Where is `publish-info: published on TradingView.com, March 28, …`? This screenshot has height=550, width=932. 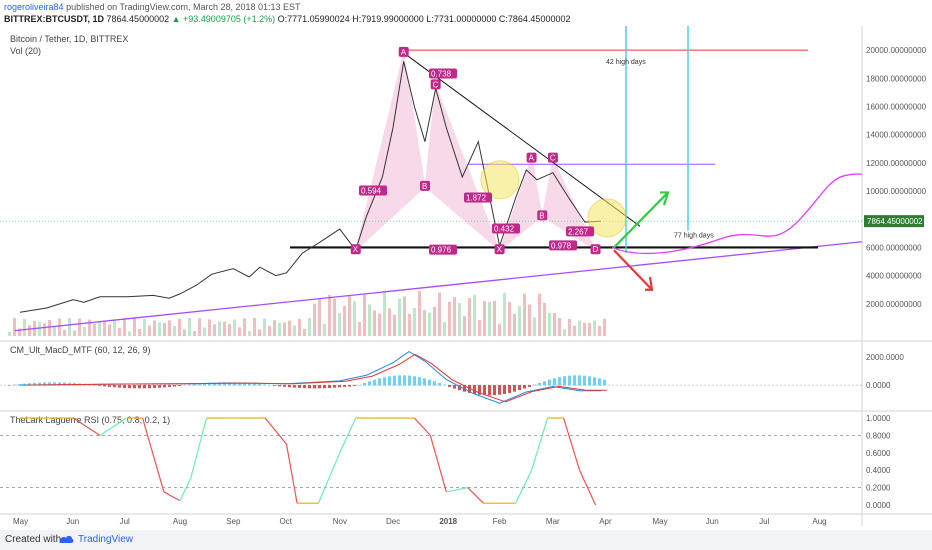 publish-info: published on TradingView.com, March 28, … is located at coordinates (183, 7).